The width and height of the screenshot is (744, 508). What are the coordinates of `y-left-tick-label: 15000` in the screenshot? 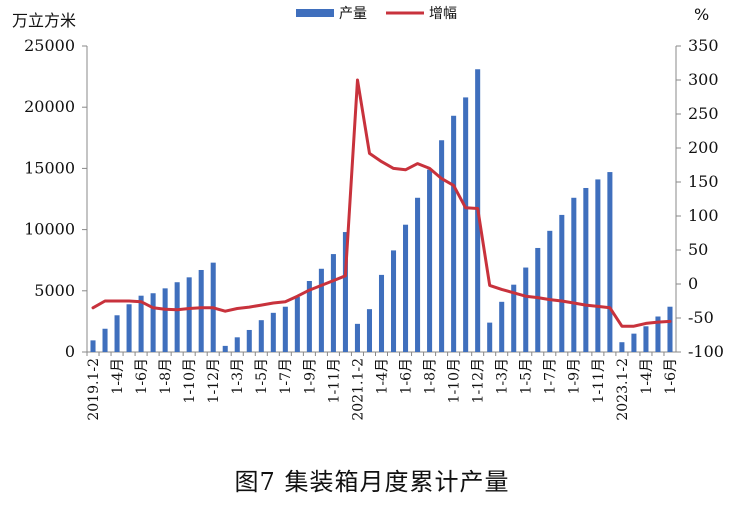 It's located at (49, 167).